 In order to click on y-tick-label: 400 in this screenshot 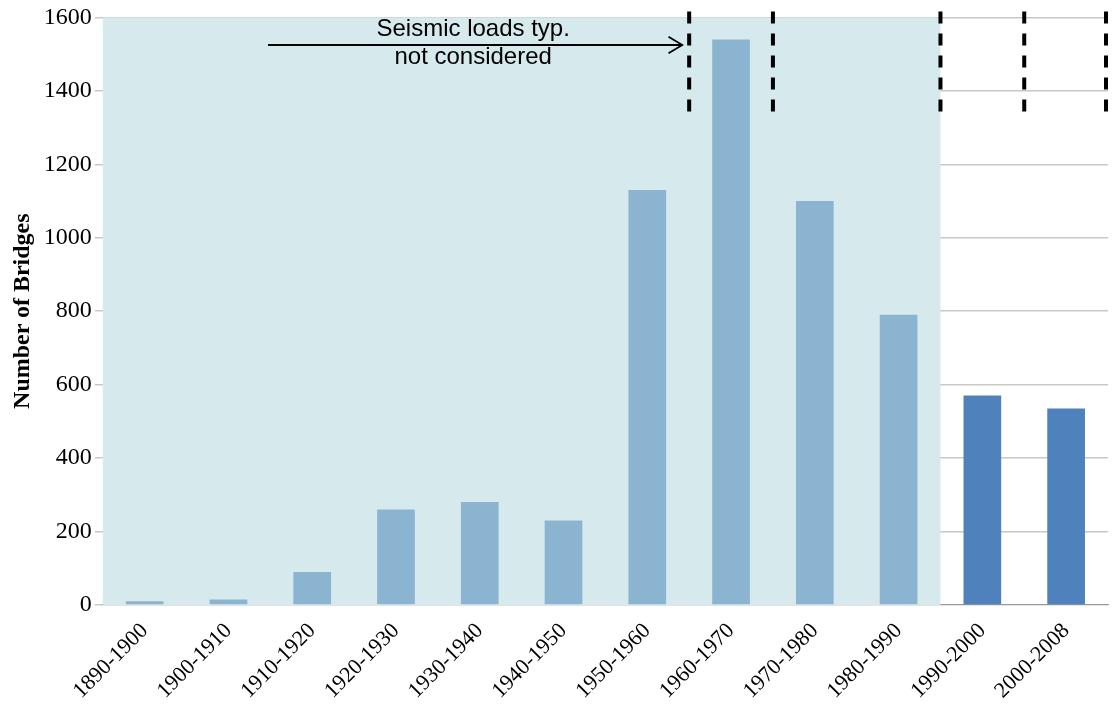, I will do `click(73, 456)`.